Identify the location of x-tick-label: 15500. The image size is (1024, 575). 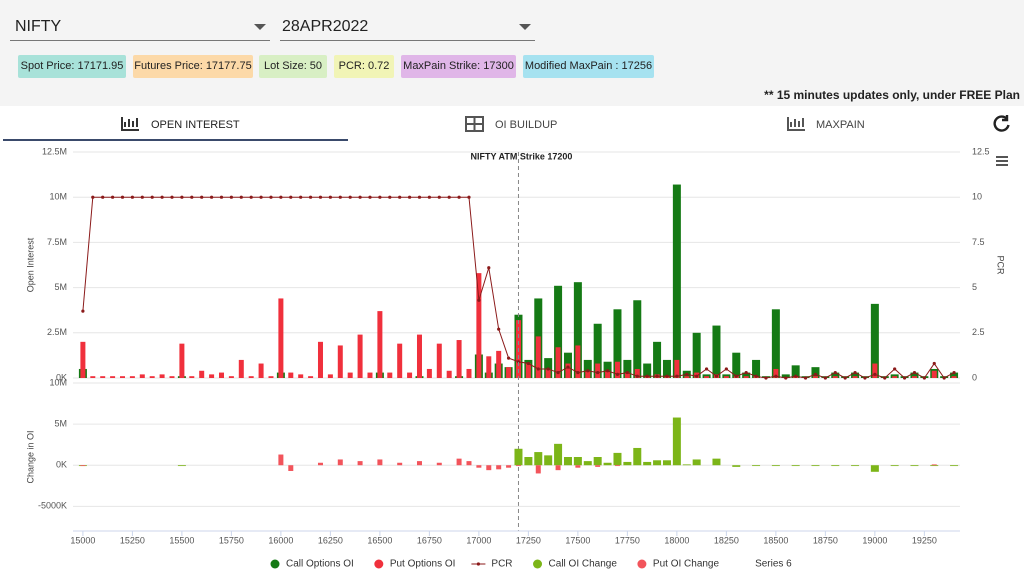
(181, 540).